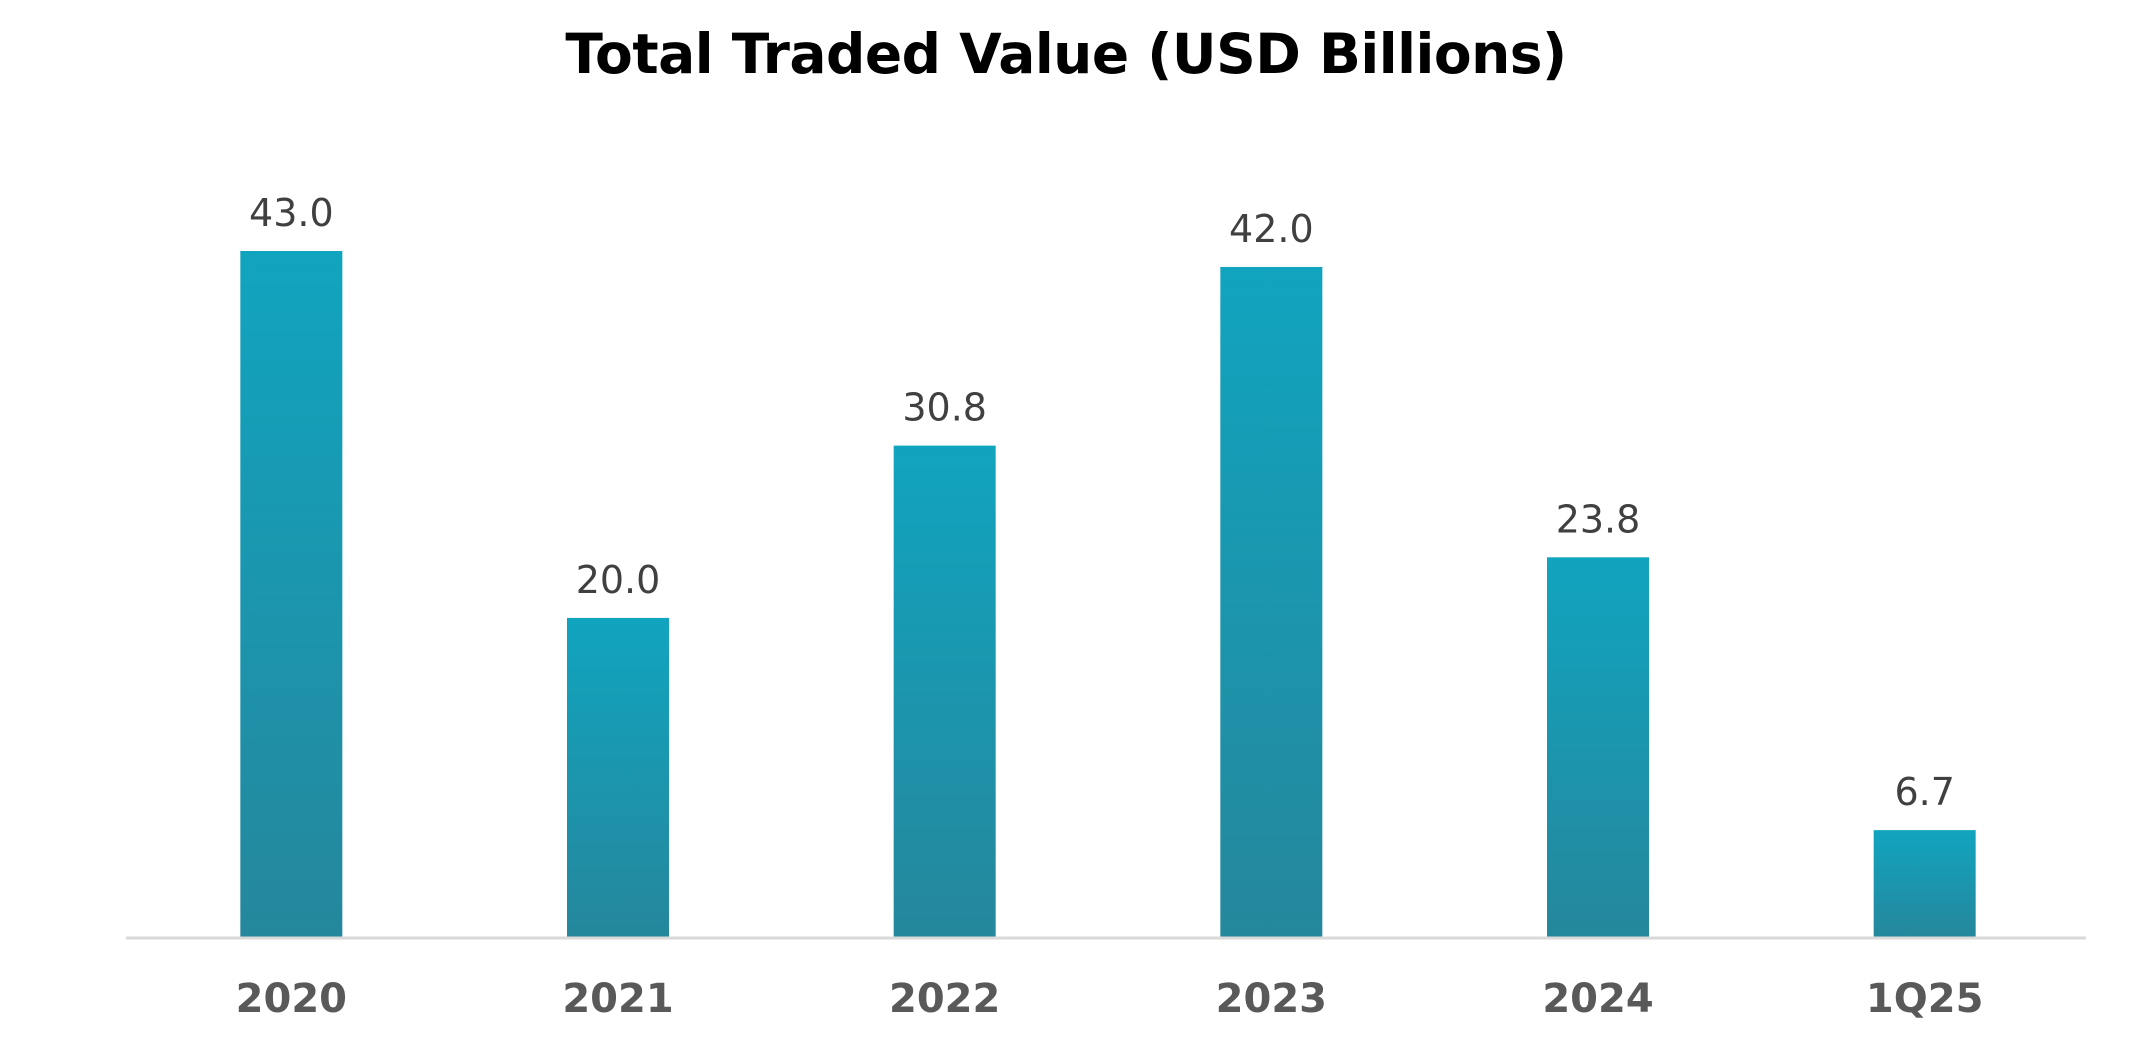 This screenshot has width=2132, height=1056. Describe the element at coordinates (617, 999) in the screenshot. I see `x-tick-label-2021: 2021` at that location.